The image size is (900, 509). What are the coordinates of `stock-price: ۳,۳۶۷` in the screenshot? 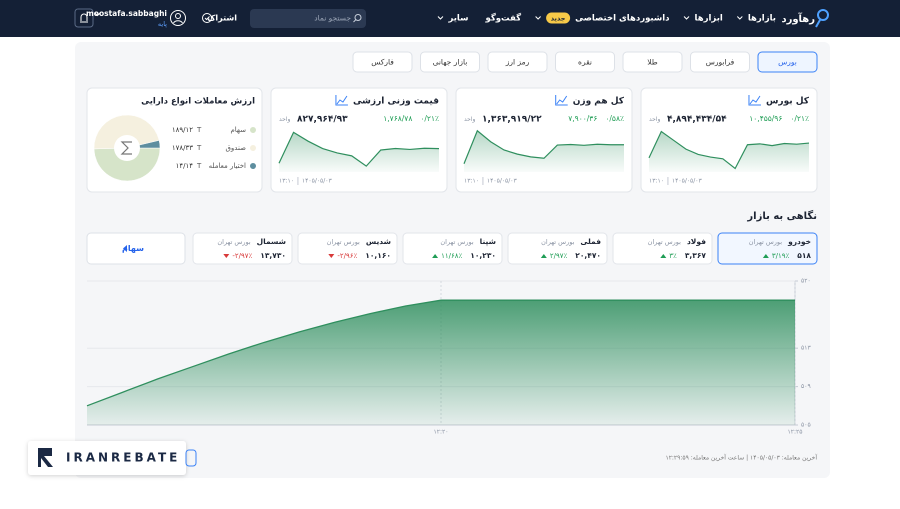 It's located at (696, 255).